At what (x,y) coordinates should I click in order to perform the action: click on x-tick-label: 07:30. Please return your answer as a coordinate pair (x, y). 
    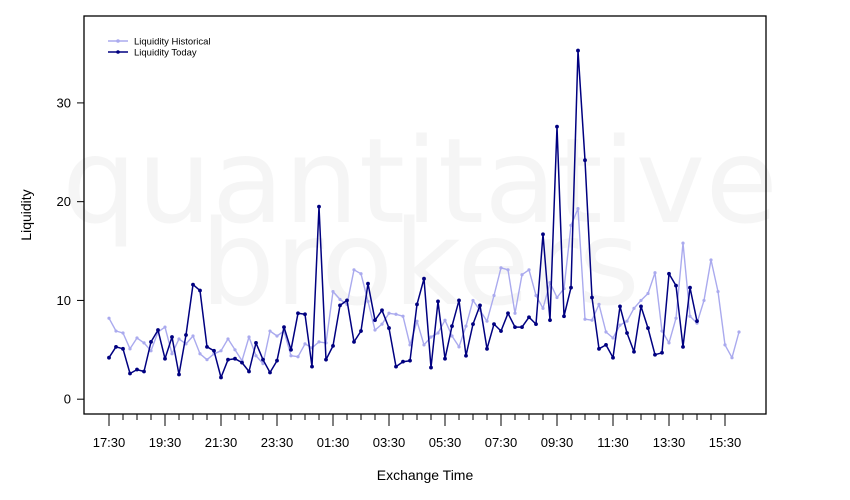
    Looking at the image, I should click on (501, 442).